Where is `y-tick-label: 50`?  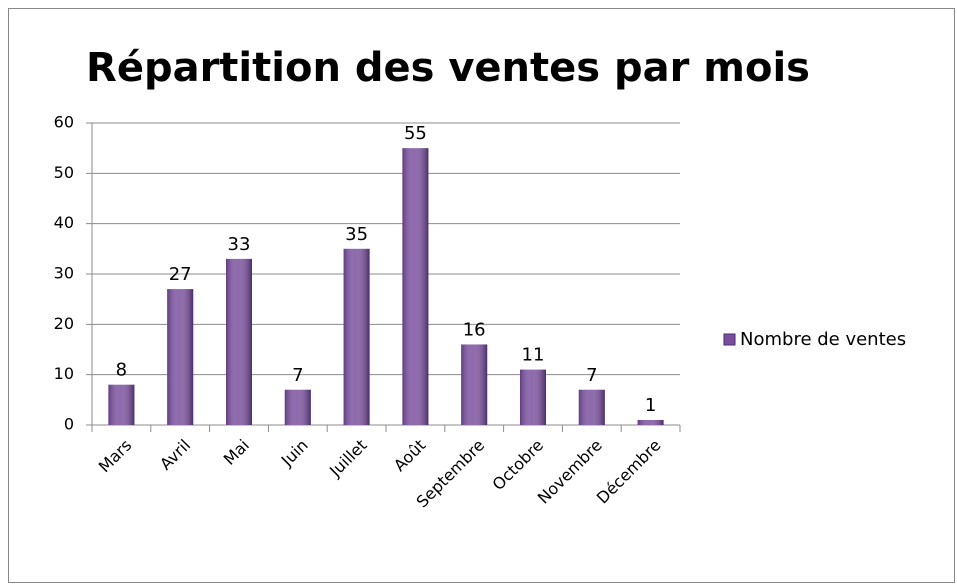 y-tick-label: 50 is located at coordinates (64, 172).